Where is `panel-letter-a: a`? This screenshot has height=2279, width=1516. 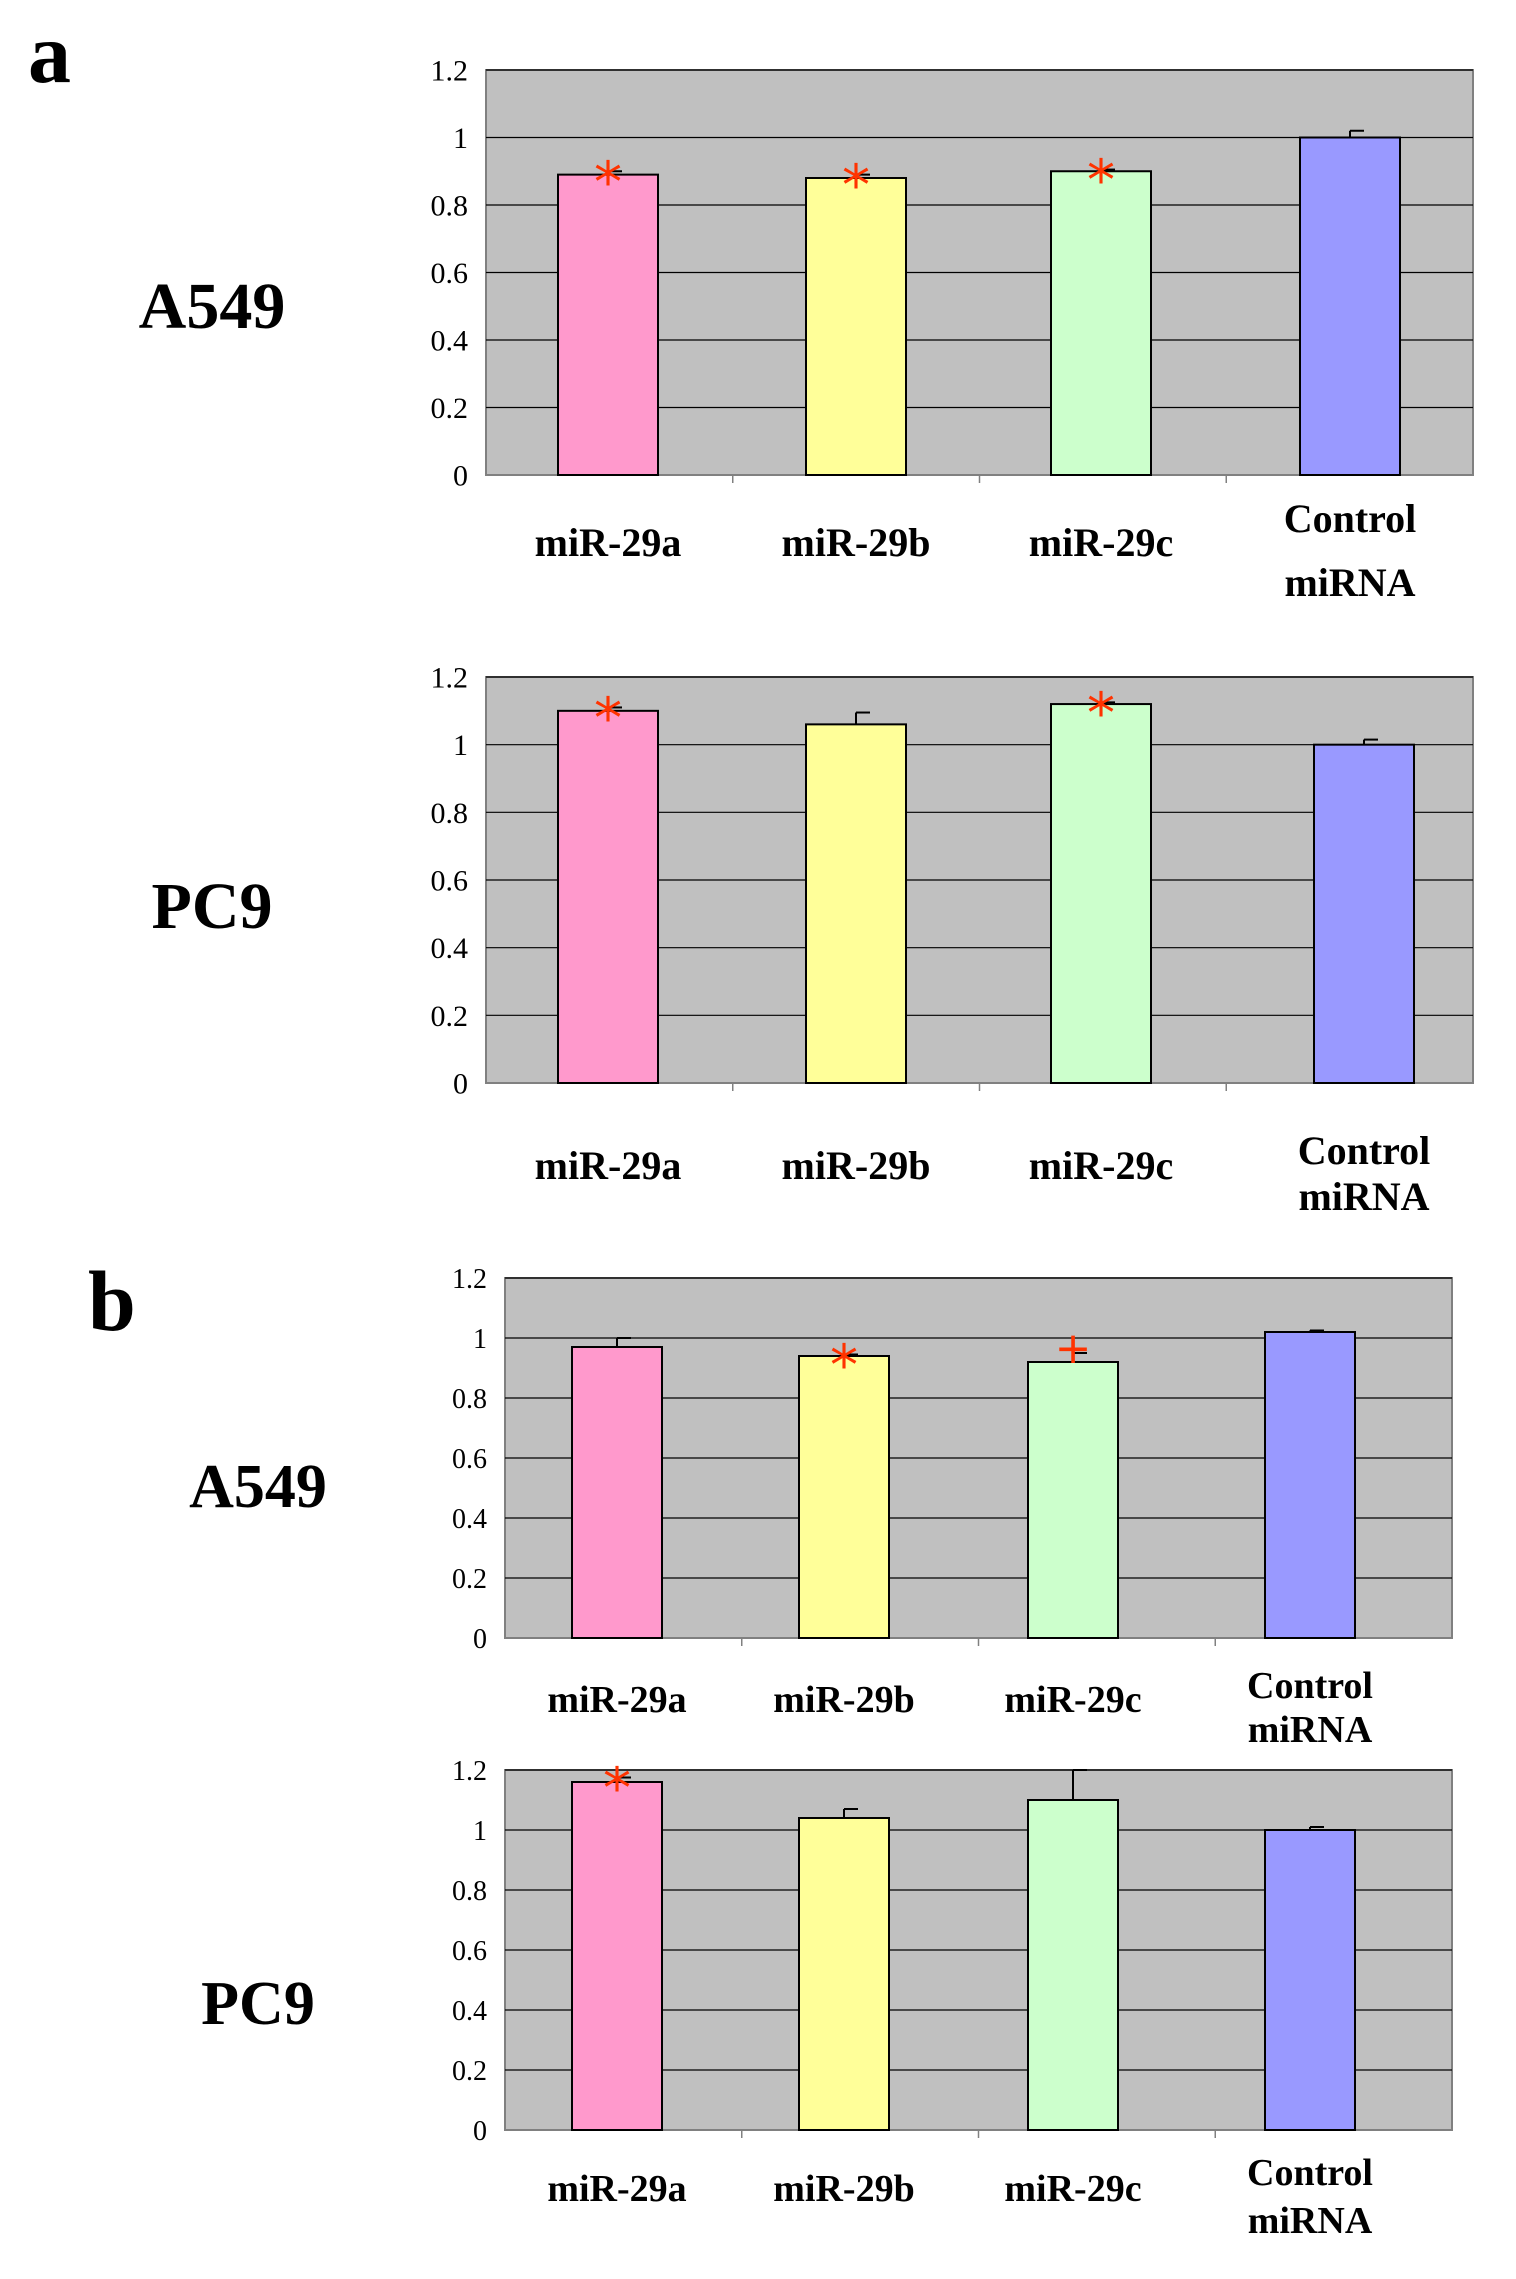
panel-letter-a: a is located at coordinates (49, 53).